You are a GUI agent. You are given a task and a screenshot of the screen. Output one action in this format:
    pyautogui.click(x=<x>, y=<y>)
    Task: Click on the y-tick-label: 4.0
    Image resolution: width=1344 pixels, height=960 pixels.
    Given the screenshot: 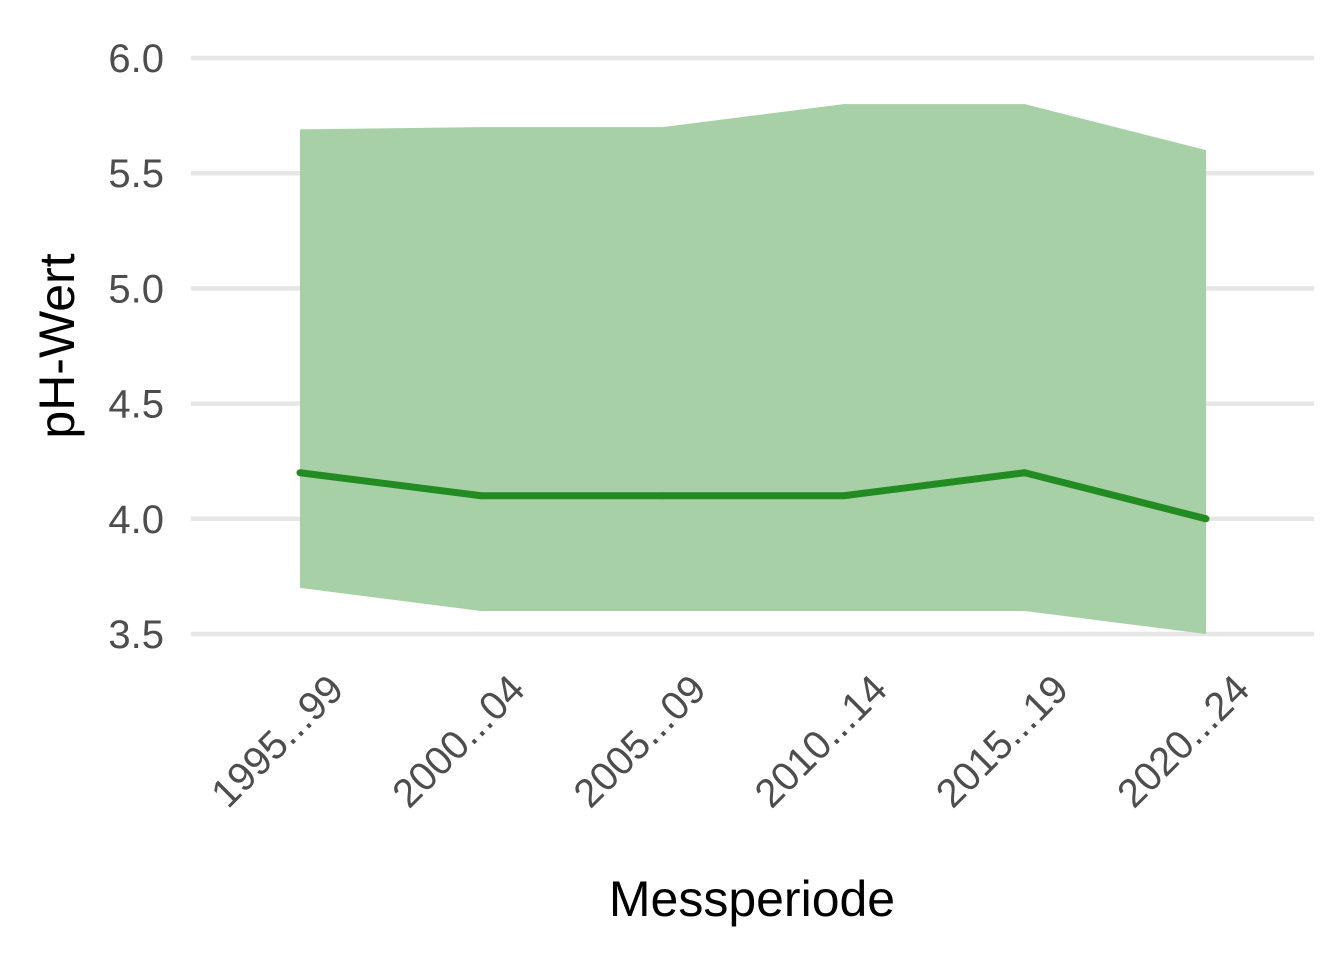 What is the action you would take?
    pyautogui.click(x=136, y=520)
    